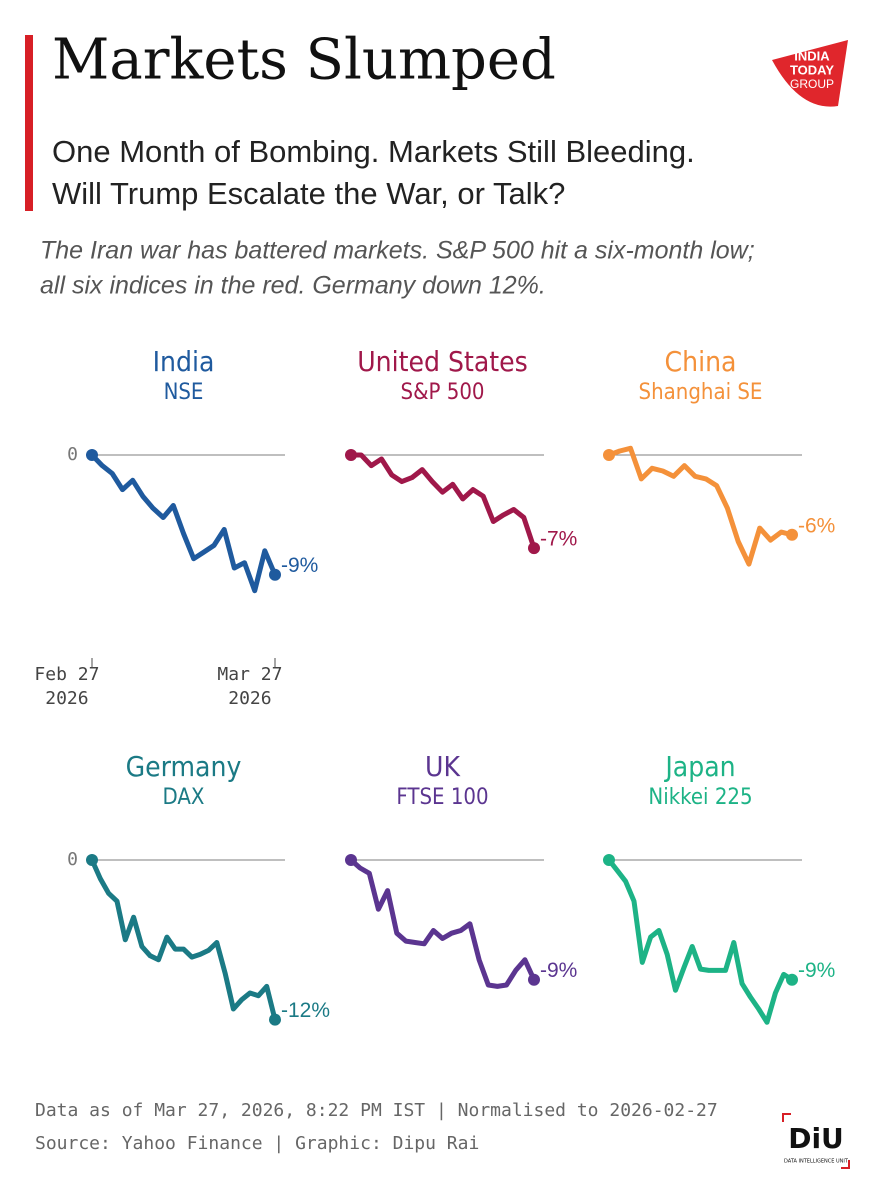 This screenshot has width=890, height=1200. I want to click on value-label: -6%, so click(816, 525).